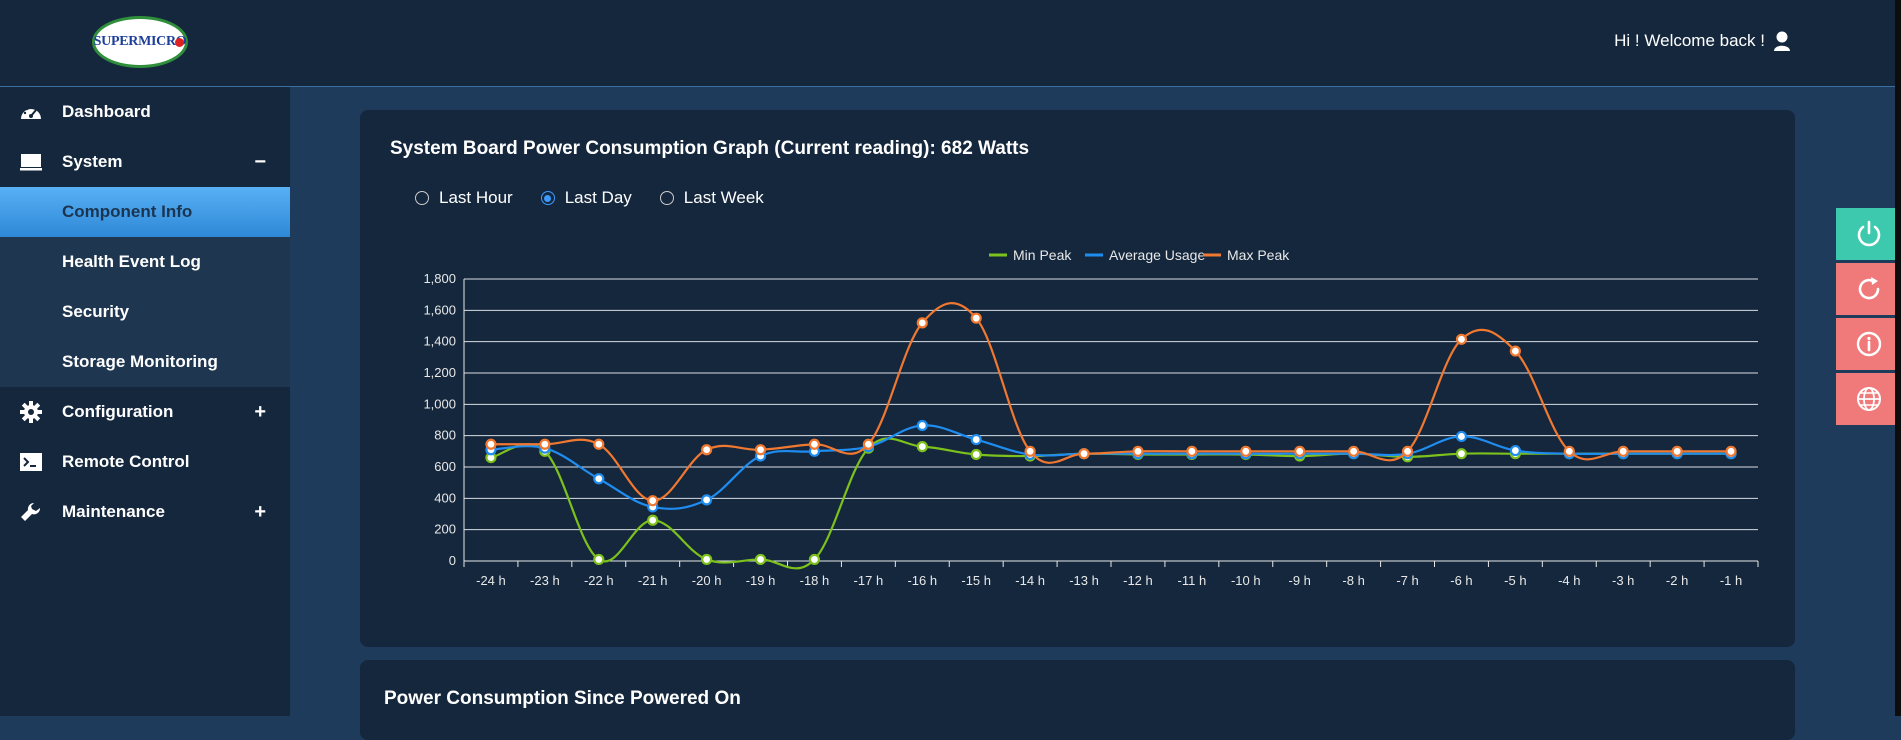 The width and height of the screenshot is (1901, 740). What do you see at coordinates (1138, 580) in the screenshot?
I see `x-tick-label: -12 h` at bounding box center [1138, 580].